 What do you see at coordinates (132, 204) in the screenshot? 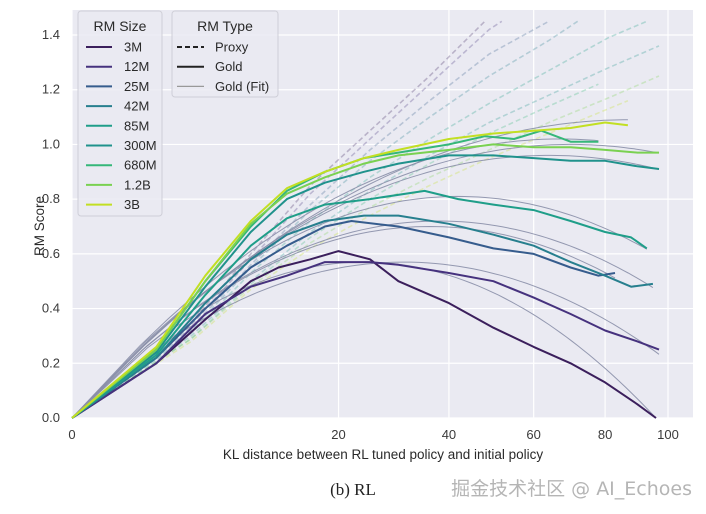
I see `legend-size-entry: 3B` at bounding box center [132, 204].